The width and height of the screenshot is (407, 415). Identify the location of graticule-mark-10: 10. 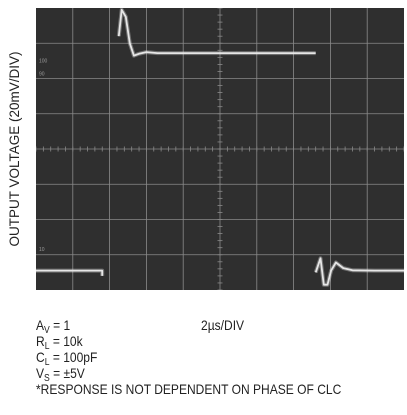
(42, 250).